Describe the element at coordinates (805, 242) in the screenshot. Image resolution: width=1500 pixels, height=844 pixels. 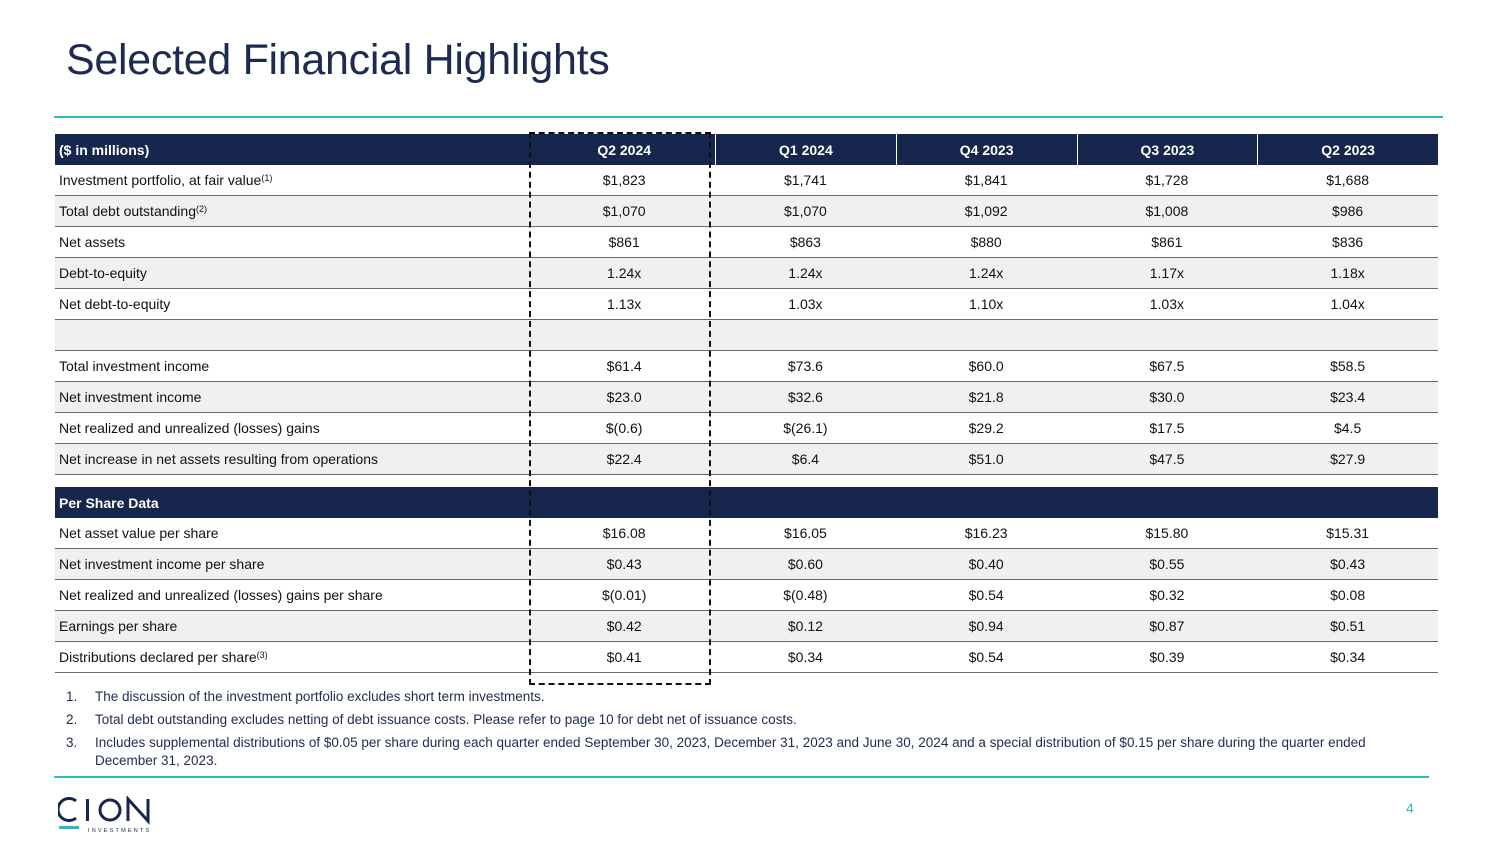
I see `value-cell: $863` at that location.